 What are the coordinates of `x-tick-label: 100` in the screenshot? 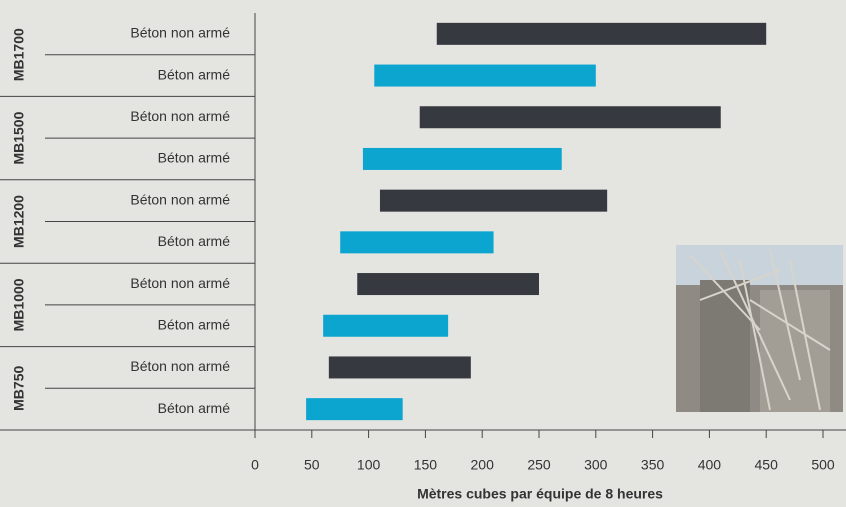 It's located at (369, 465).